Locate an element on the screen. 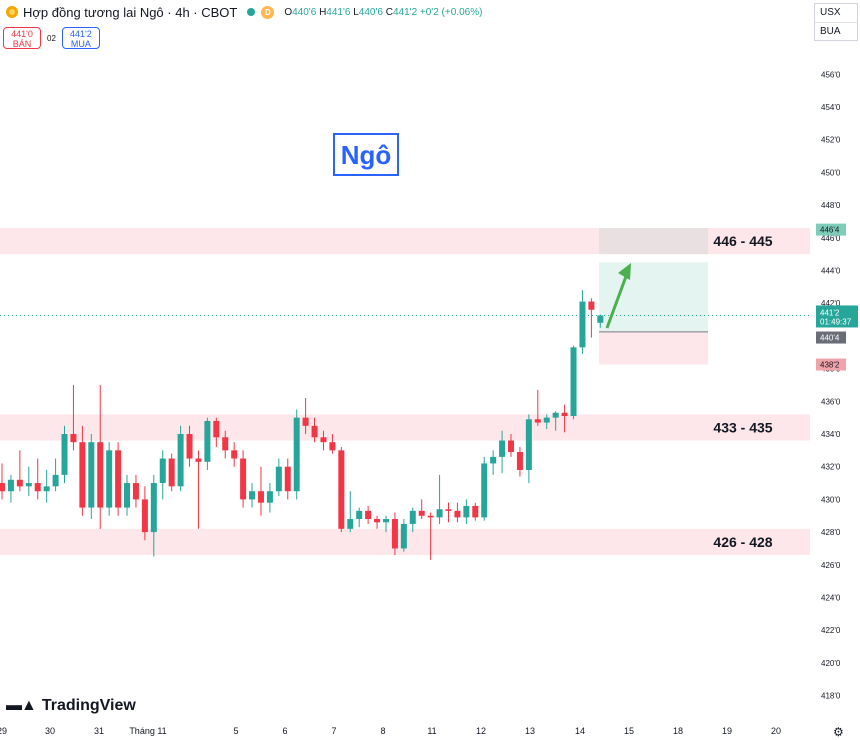  price-tick-label: 454'0 is located at coordinates (831, 107).